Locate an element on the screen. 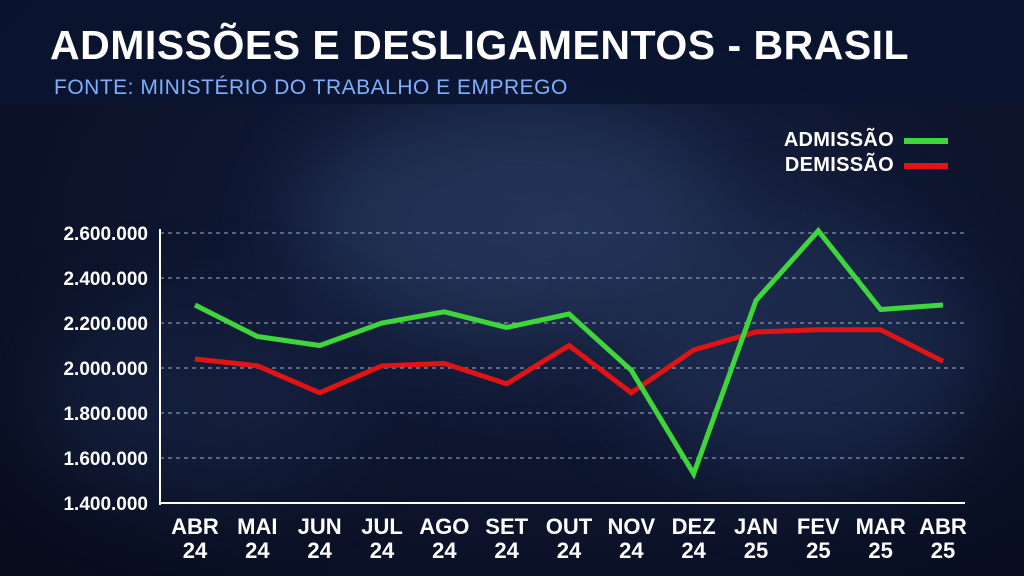 This screenshot has height=576, width=1024. legend-swatch-demissao is located at coordinates (926, 165).